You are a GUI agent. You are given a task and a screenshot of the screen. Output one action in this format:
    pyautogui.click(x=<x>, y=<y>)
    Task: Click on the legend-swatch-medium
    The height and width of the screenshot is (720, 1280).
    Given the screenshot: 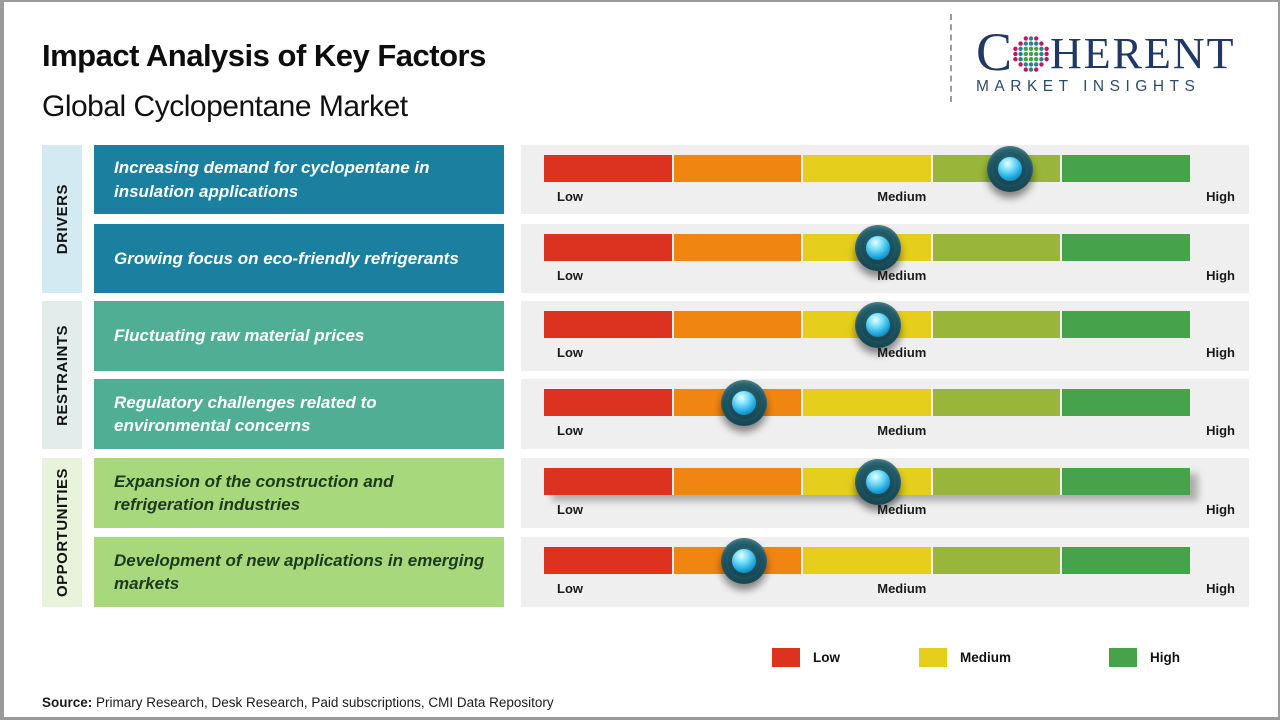 What is the action you would take?
    pyautogui.click(x=933, y=657)
    